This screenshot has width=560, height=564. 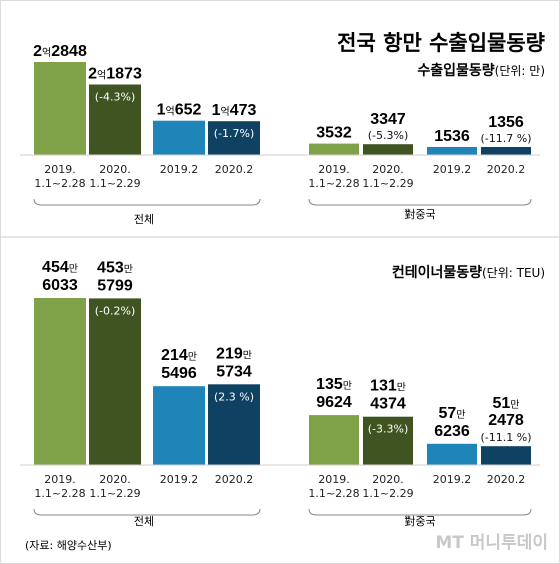 What do you see at coordinates (115, 310) in the screenshot?
I see `change-label: (-0.2%)` at bounding box center [115, 310].